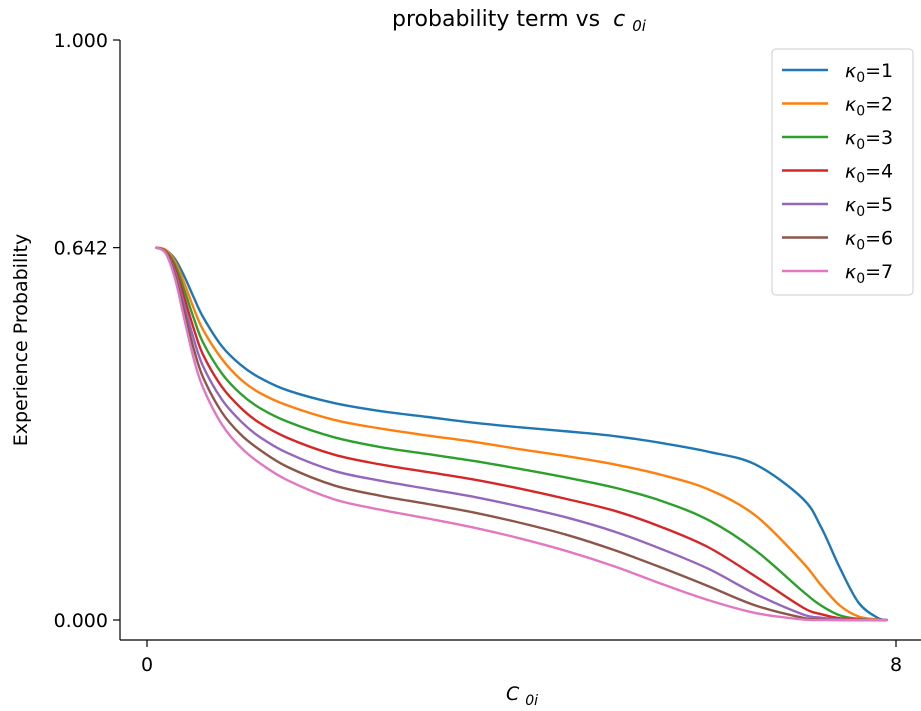  What do you see at coordinates (879, 239) in the screenshot?
I see `legend-value: =6` at bounding box center [879, 239].